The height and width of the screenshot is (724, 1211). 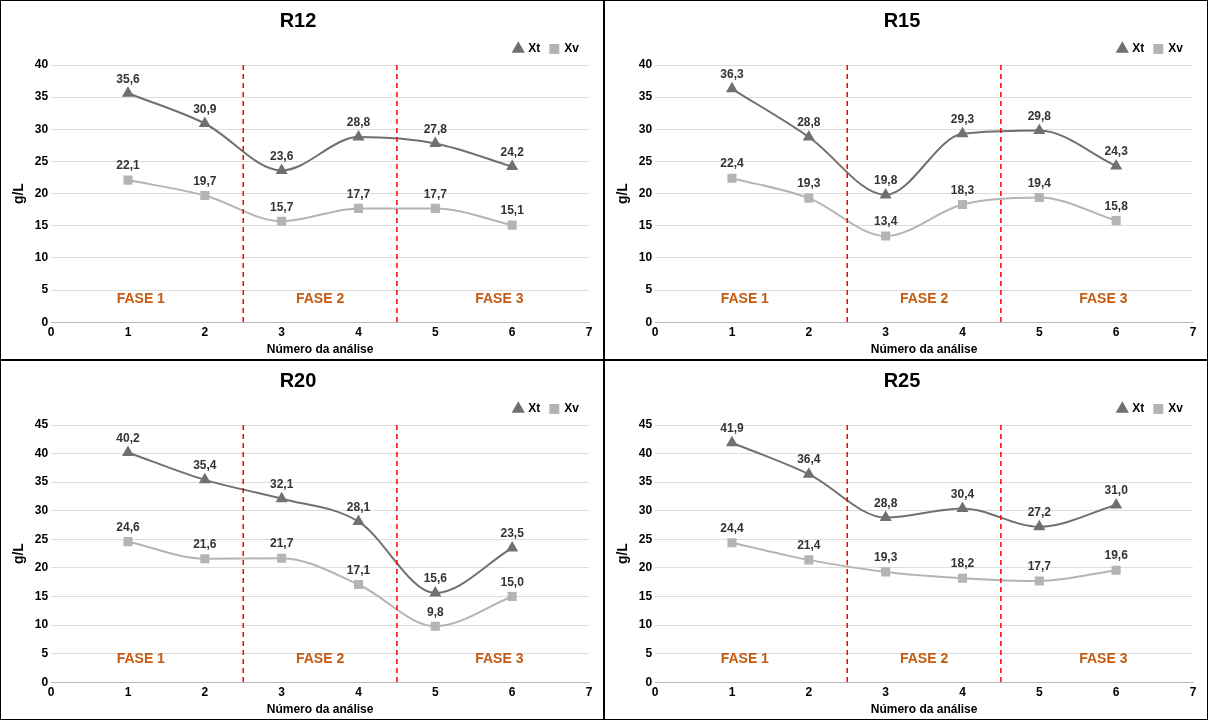 I want to click on y-tick-label: 30, so click(x=41, y=510).